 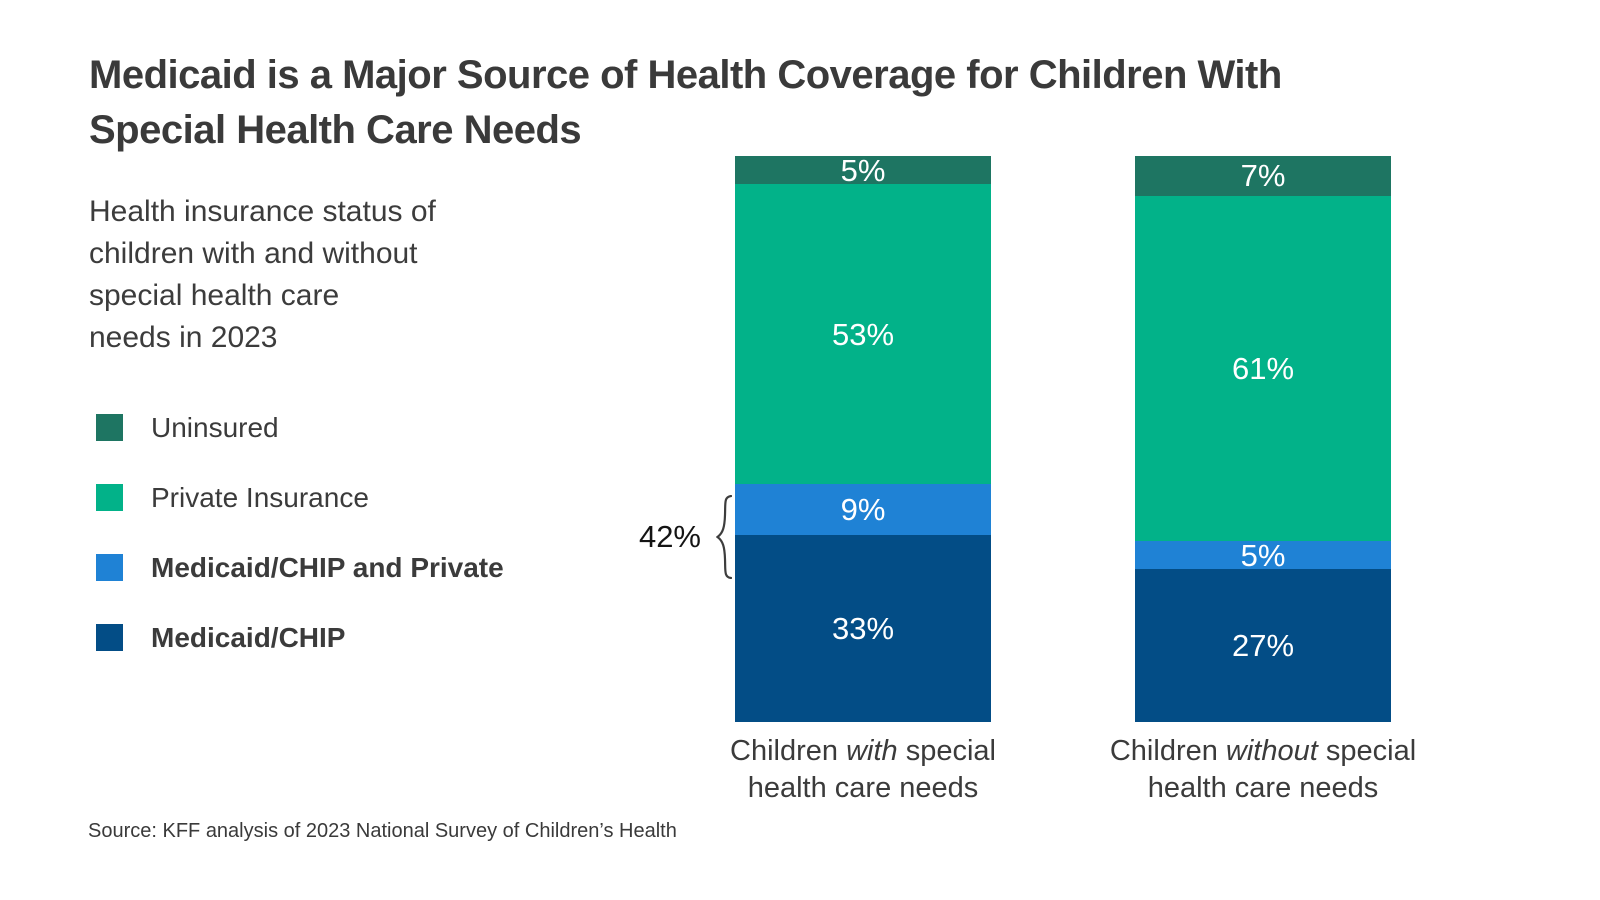 I want to click on stacked-bar-children-with-special-needs: 5% 53% 9% 33%, so click(x=863, y=437).